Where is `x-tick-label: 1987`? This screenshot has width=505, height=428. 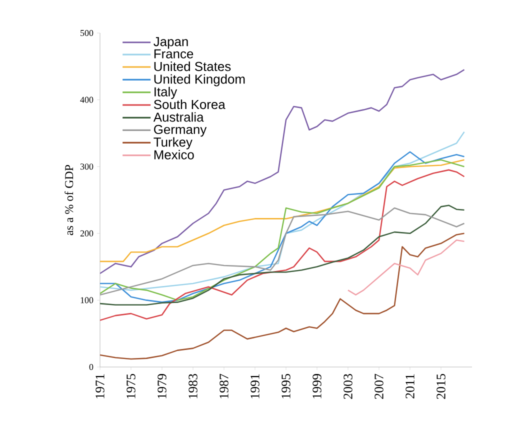 x-tick-label: 1987 is located at coordinates (224, 386).